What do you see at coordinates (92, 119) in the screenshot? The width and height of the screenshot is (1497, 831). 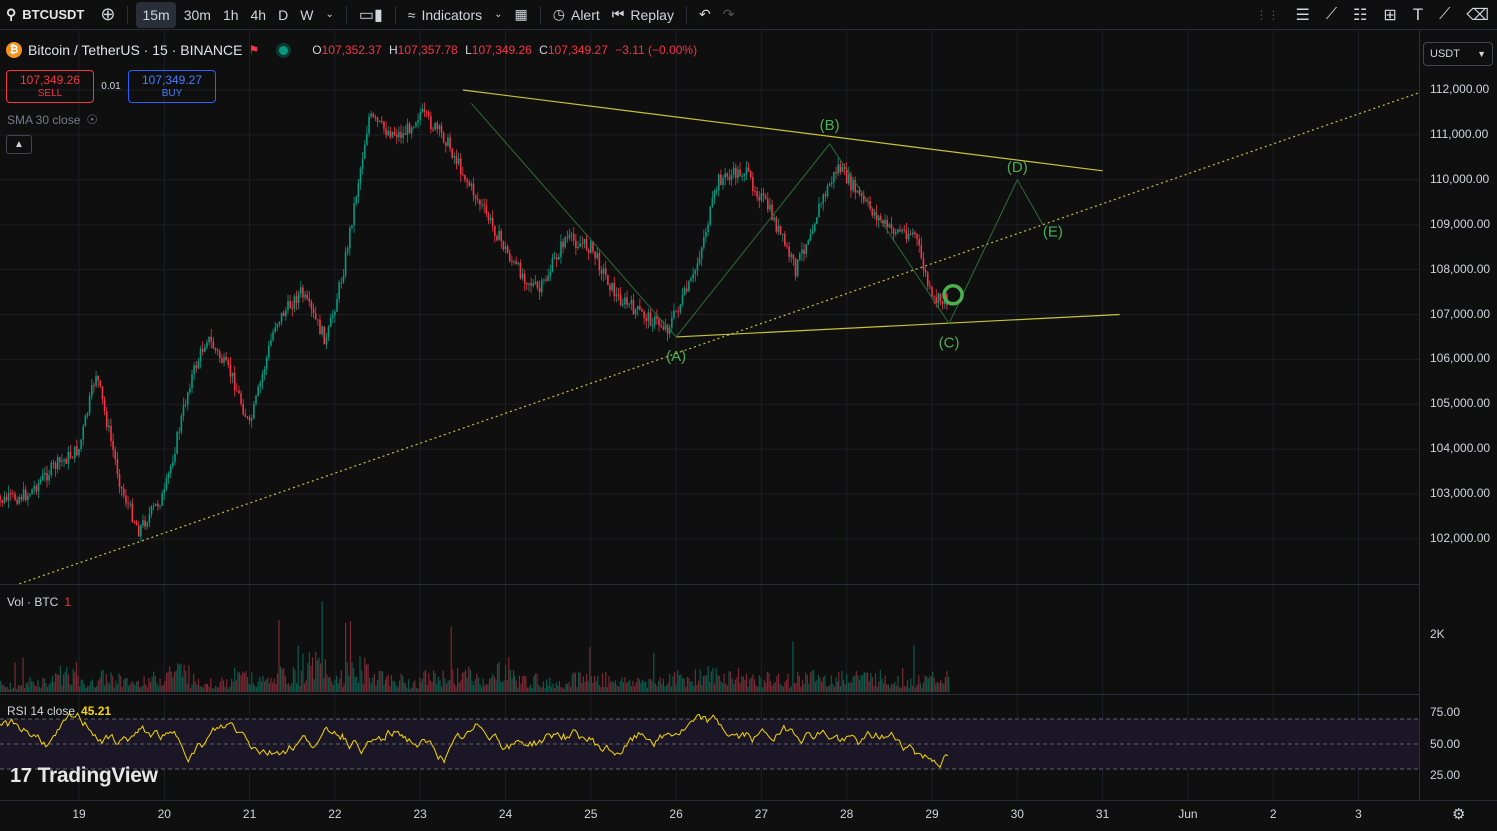 I see `eye-hidden-icon: ☉` at bounding box center [92, 119].